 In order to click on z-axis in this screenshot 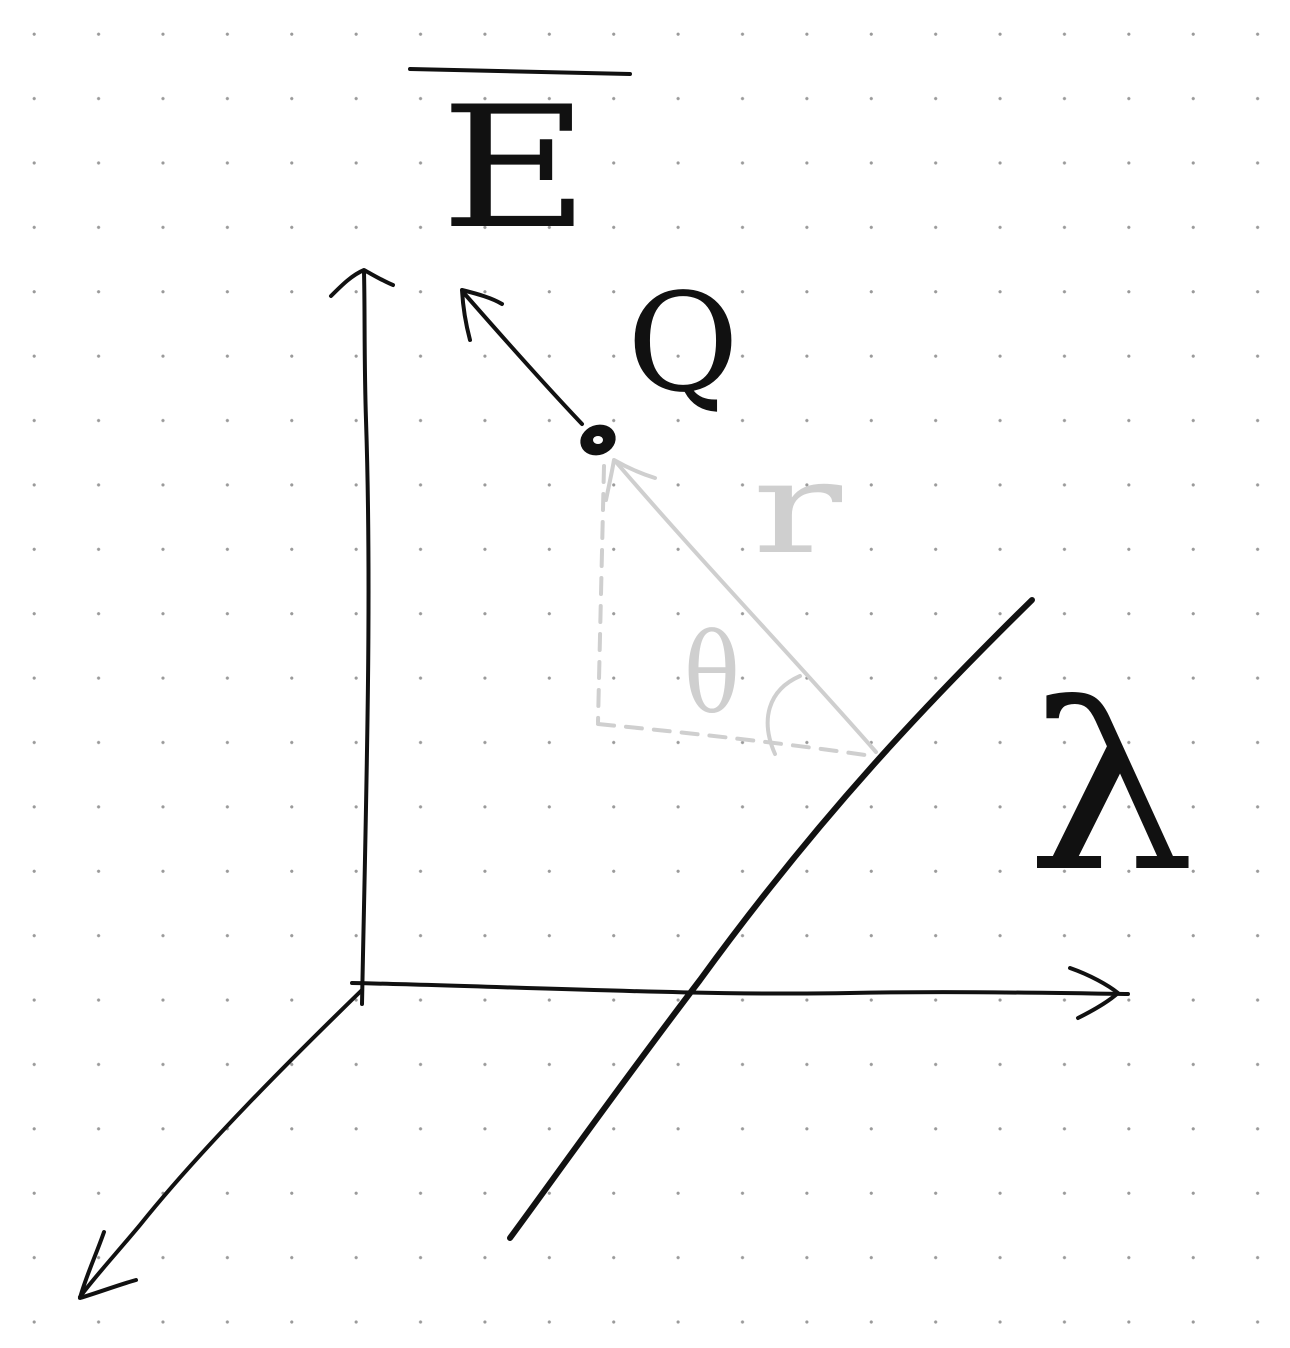, I will do `click(365, 638)`.